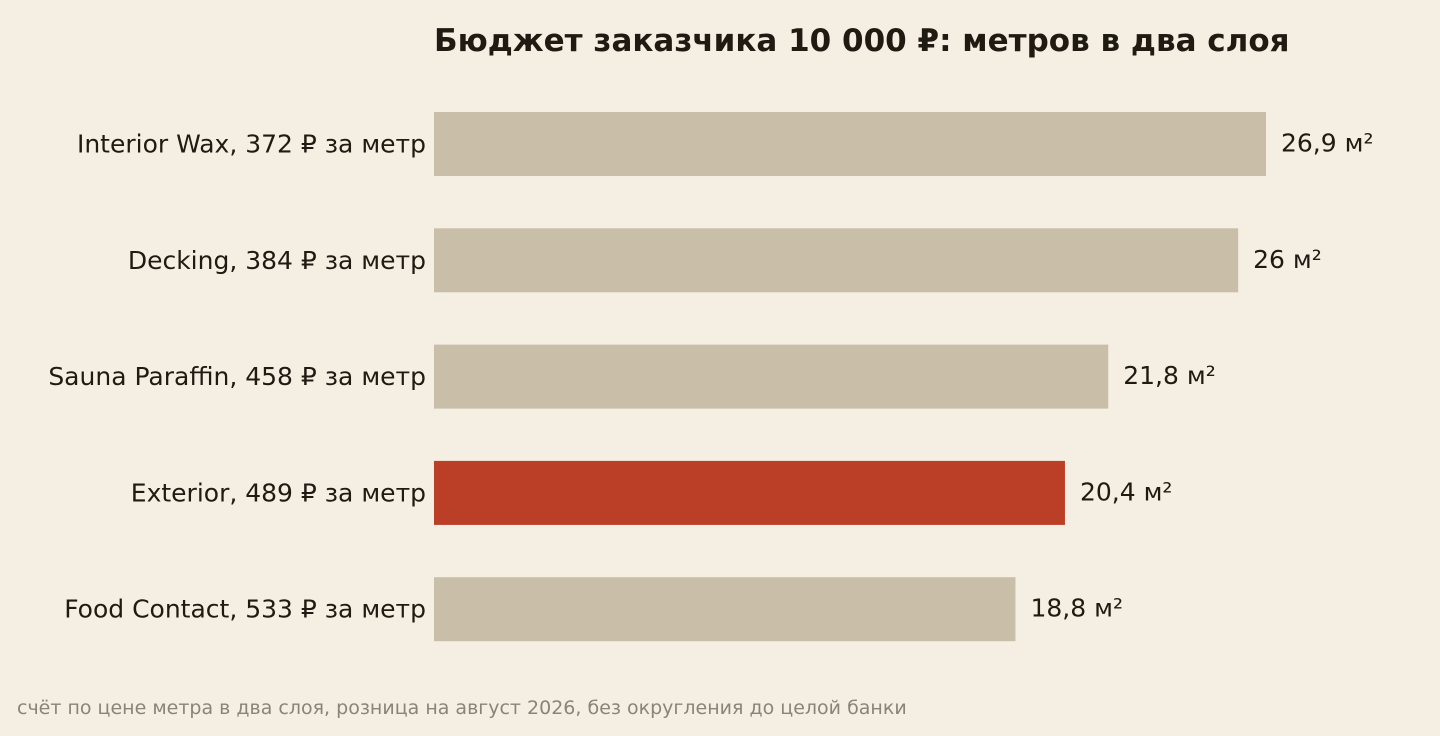 This screenshot has height=736, width=1440. Describe the element at coordinates (245, 609) in the screenshot. I see `category-label: Food Contact, 533 ₽ за метр` at that location.